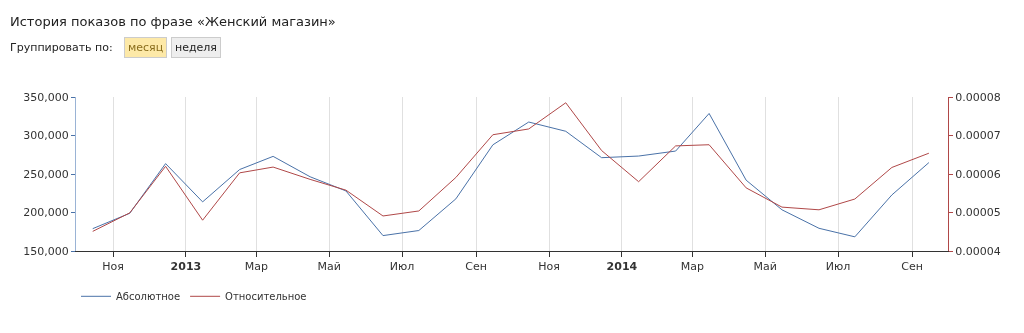 The height and width of the screenshot is (333, 1024). I want to click on text: неделя, so click(196, 47).